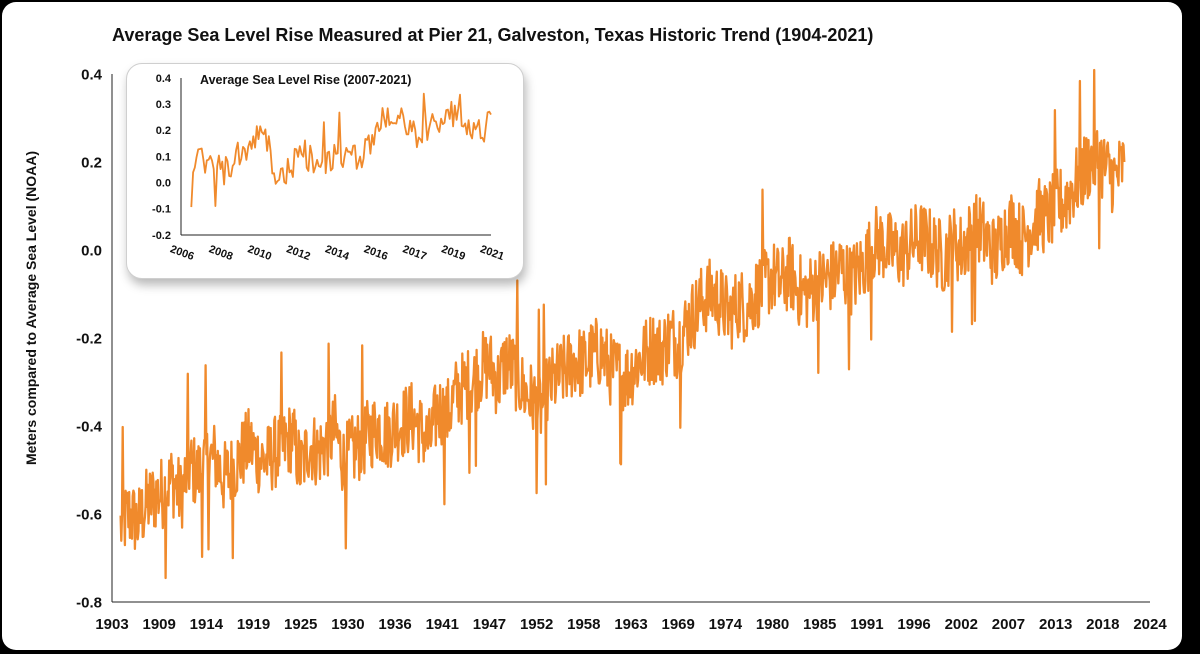 This screenshot has height=654, width=1200. Describe the element at coordinates (1102, 624) in the screenshot. I see `x-tick-label: 2018` at that location.